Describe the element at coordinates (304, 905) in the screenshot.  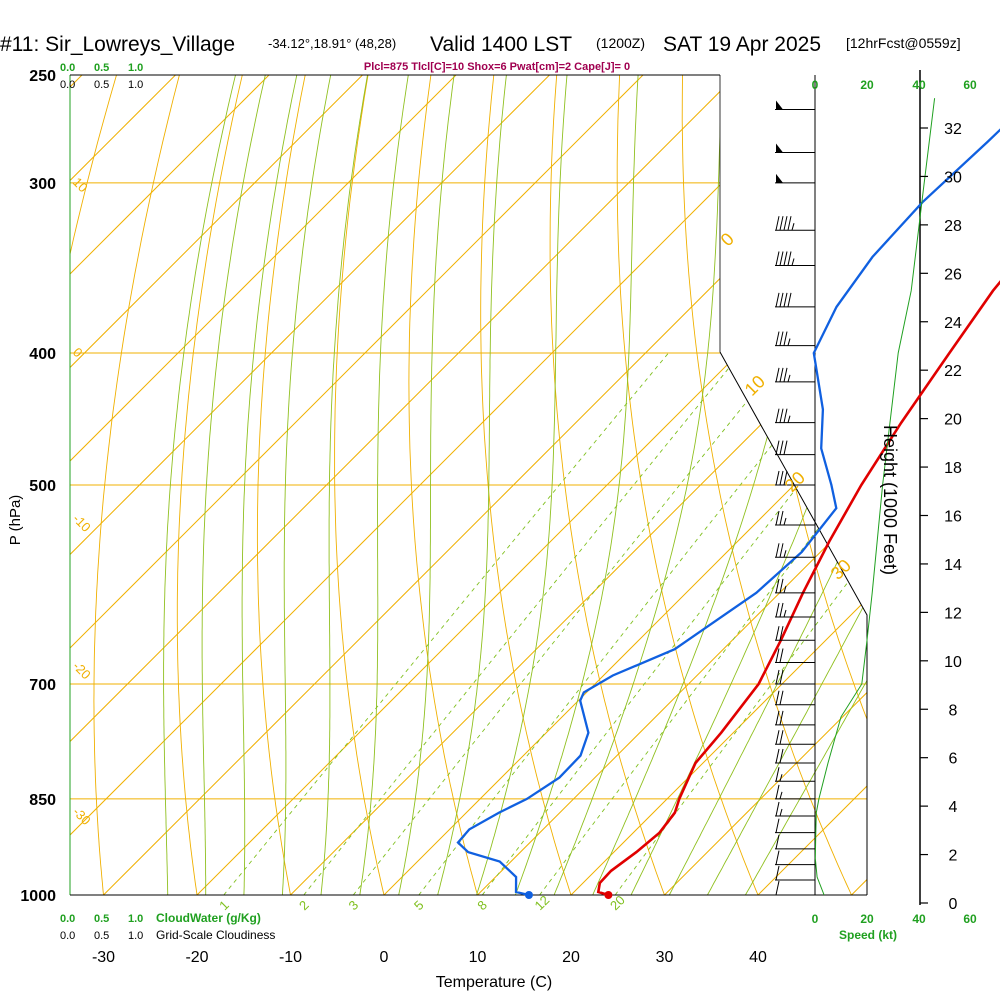
I see `mixing-ratio-label: 2` at that location.